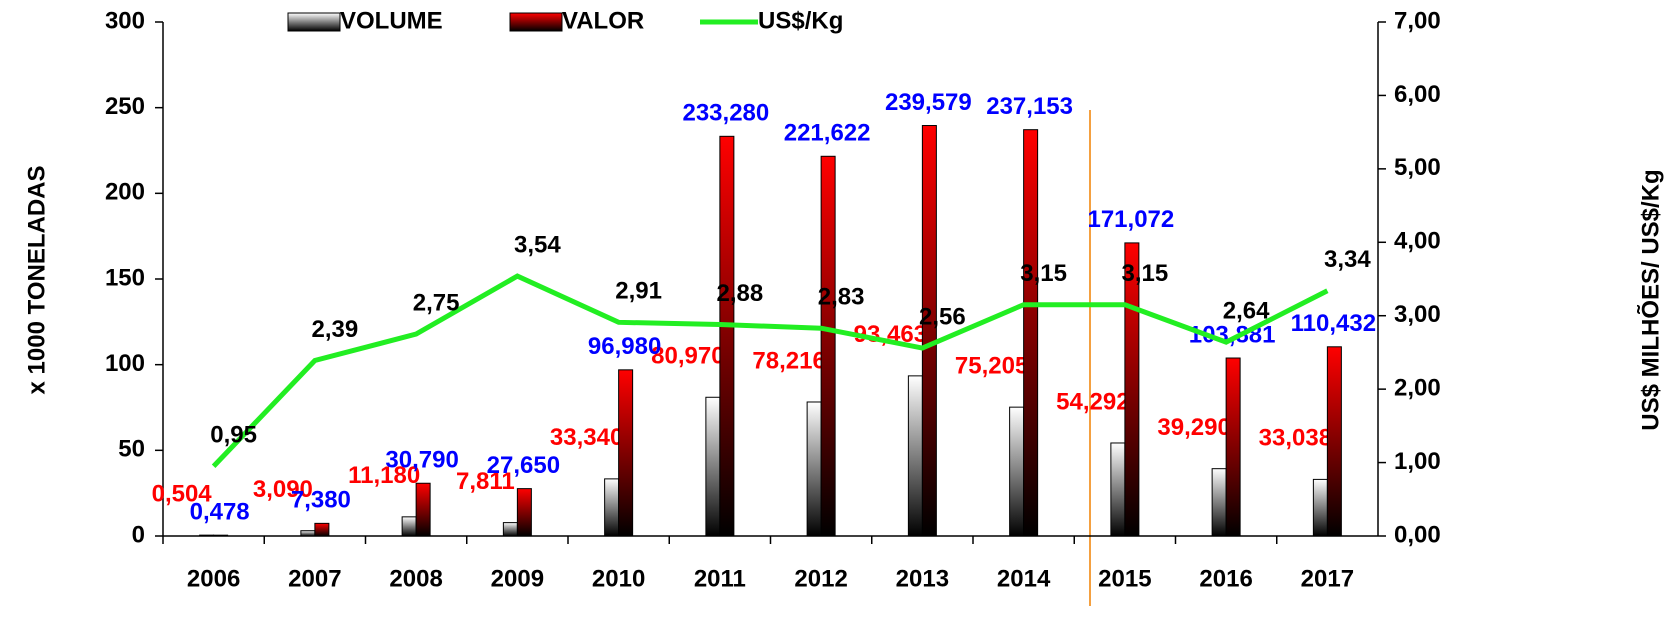 Image resolution: width=1678 pixels, height=641 pixels. I want to click on data-label: 3,34, so click(1347, 259).